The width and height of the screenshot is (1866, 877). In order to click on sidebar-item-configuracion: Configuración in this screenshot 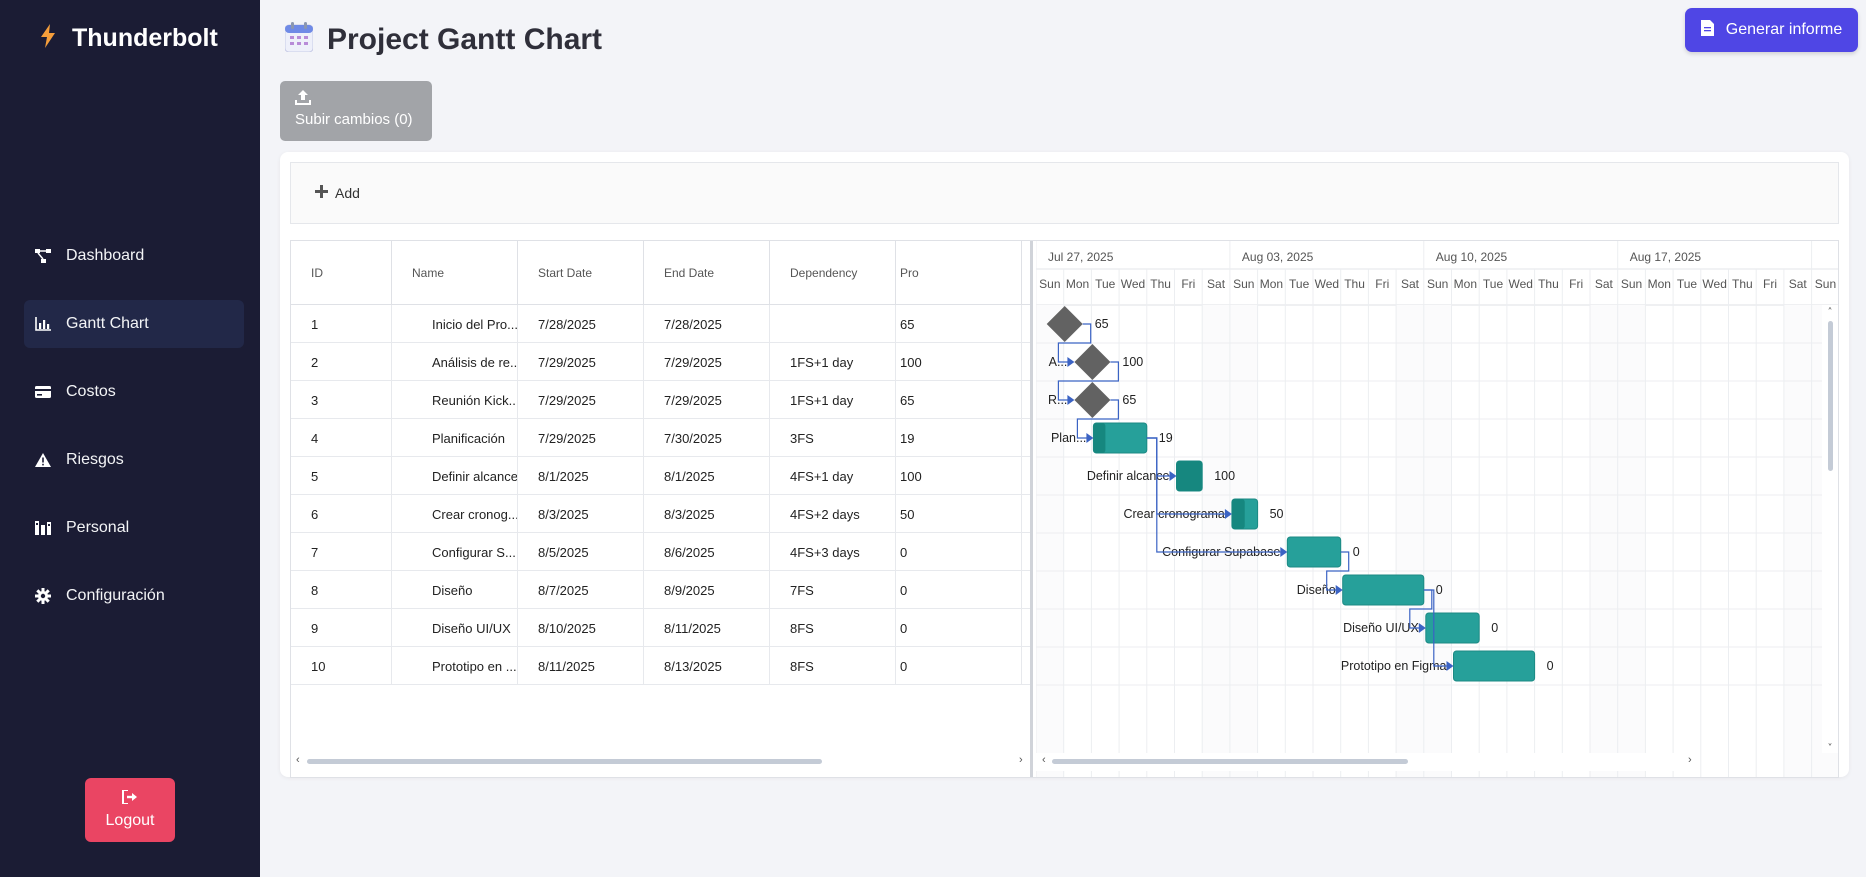, I will do `click(134, 596)`.